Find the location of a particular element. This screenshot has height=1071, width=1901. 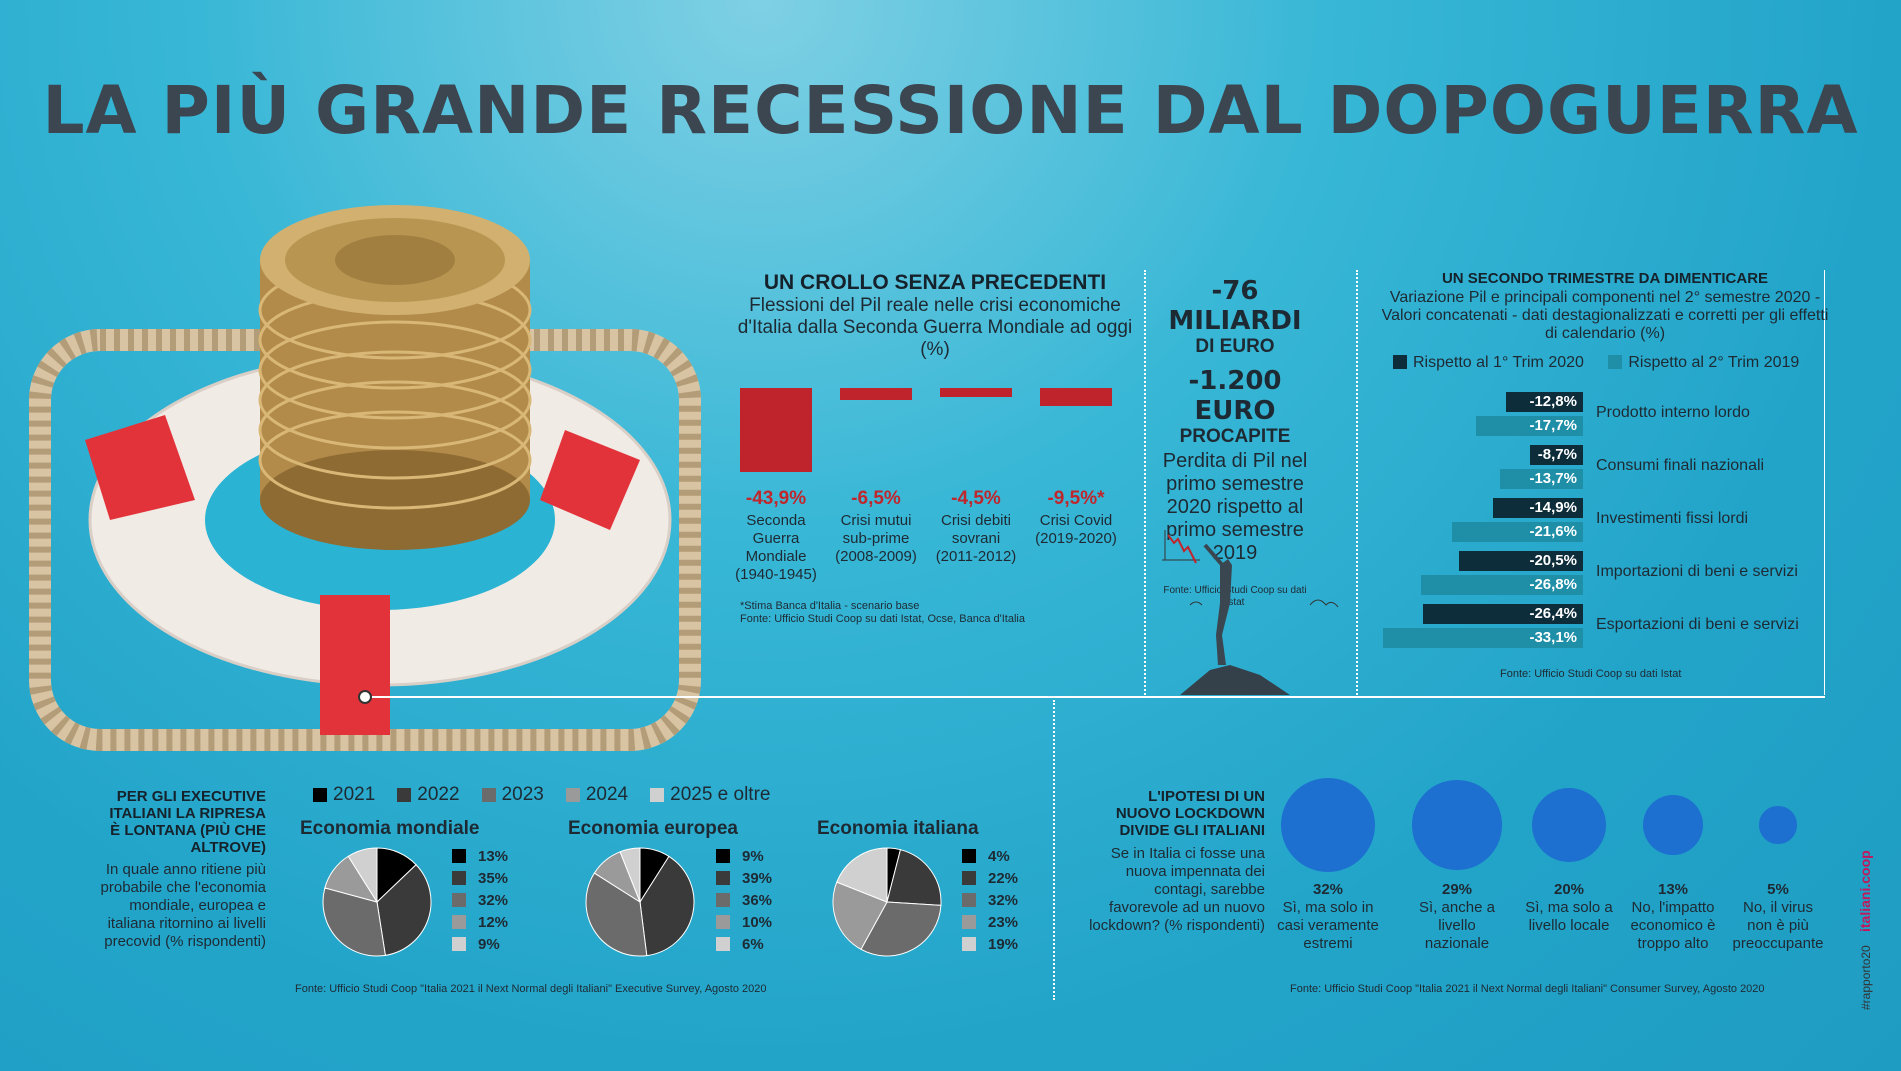

quarter-bar: -33,1% is located at coordinates (1483, 638).